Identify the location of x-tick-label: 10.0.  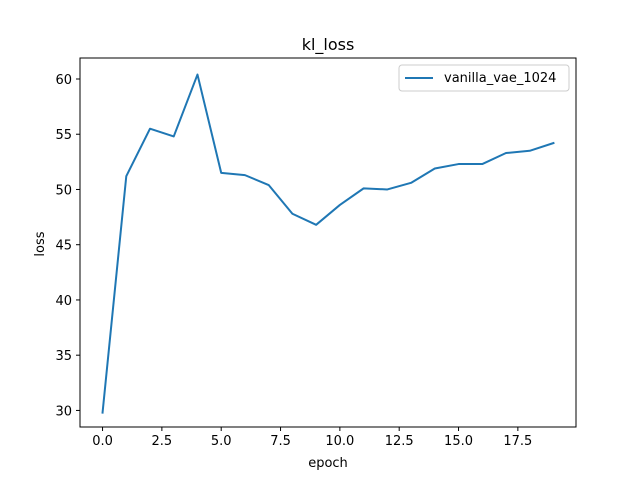
(339, 441).